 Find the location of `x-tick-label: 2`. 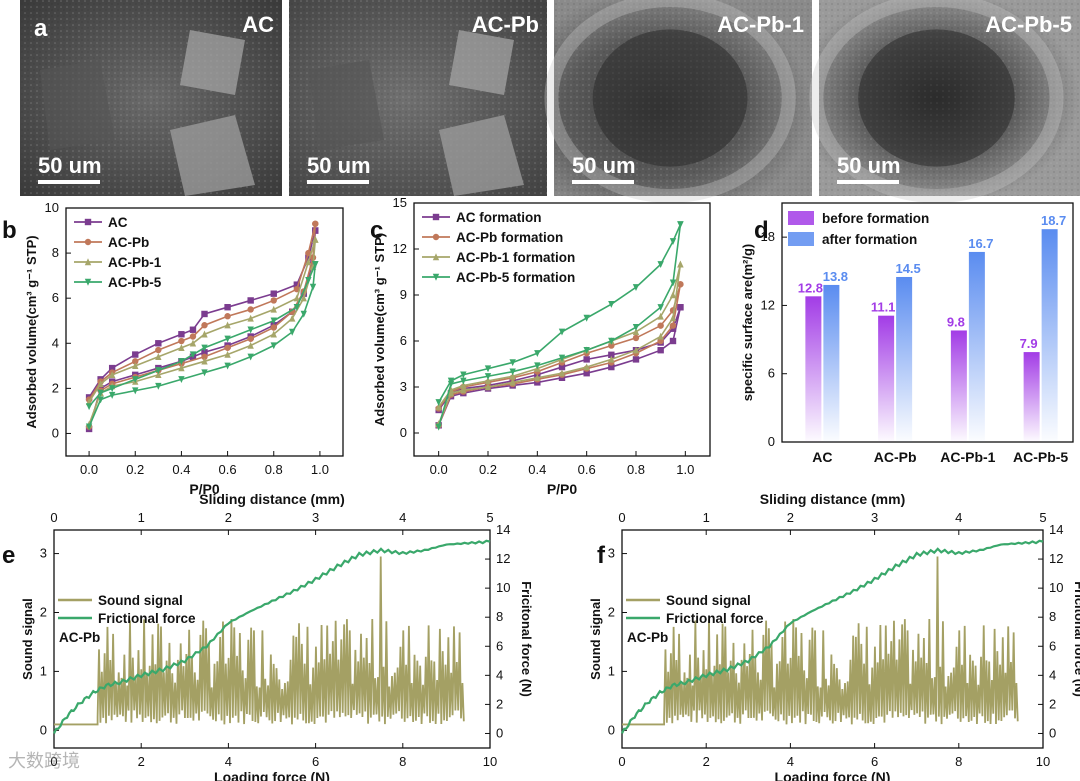

x-tick-label: 2 is located at coordinates (706, 761).